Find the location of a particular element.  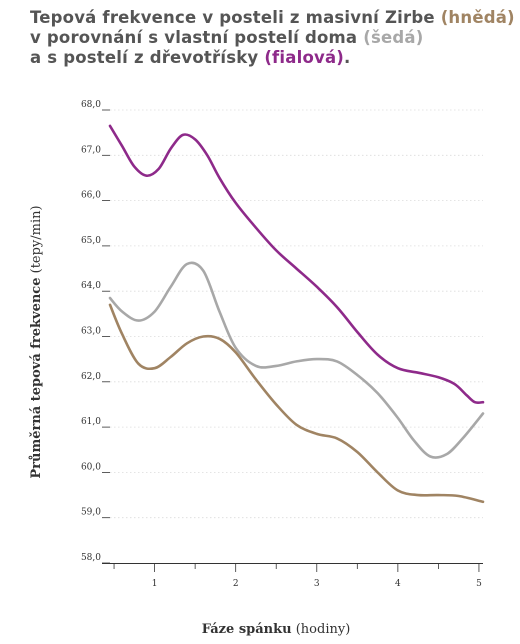

title-highlight-purple: (fialová) is located at coordinates (304, 57).